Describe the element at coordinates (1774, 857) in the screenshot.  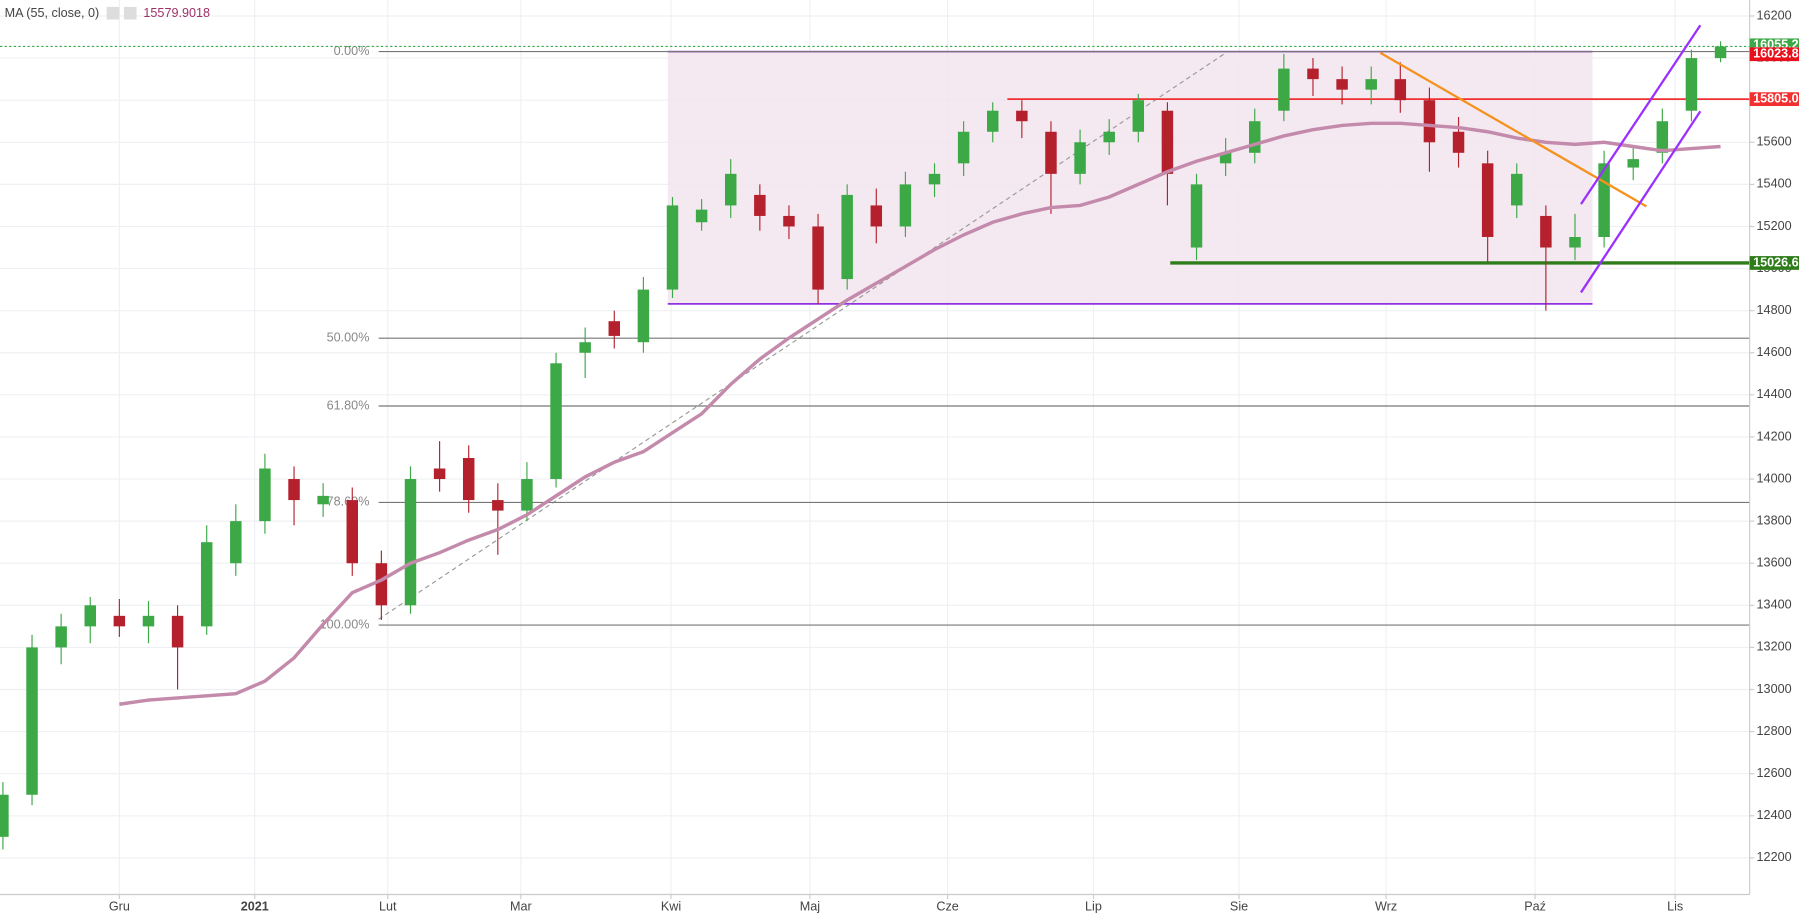
I see `y-tick-label: 12200` at that location.